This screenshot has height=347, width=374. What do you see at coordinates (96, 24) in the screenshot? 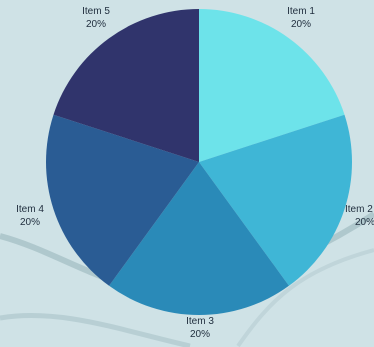
I see `slice-value-label-item-5: 20%` at bounding box center [96, 24].